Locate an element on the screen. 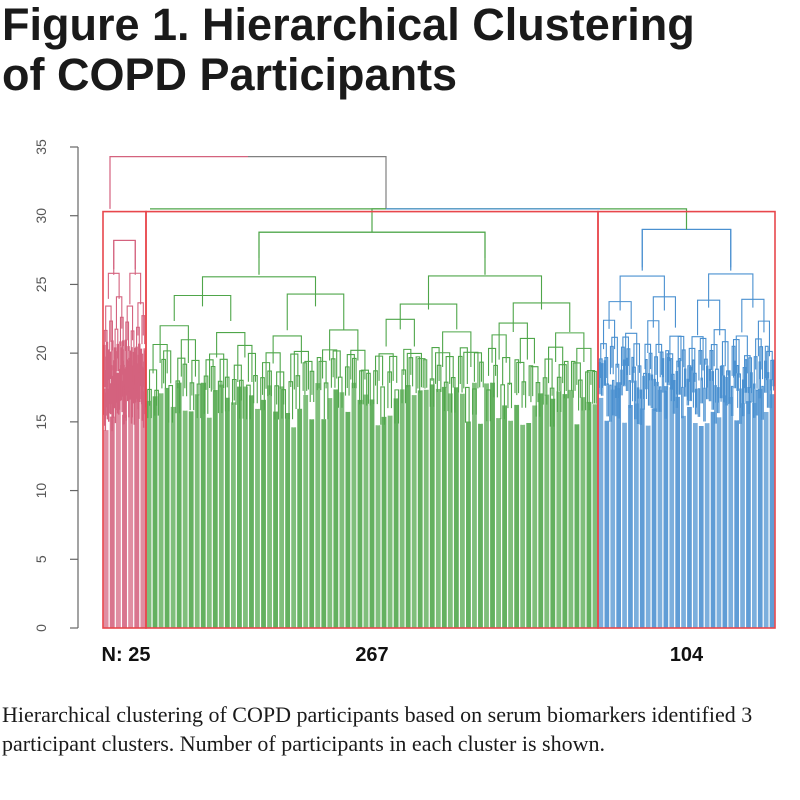 The width and height of the screenshot is (800, 800). cluster-counts: N: 25 267 104 is located at coordinates (403, 655).